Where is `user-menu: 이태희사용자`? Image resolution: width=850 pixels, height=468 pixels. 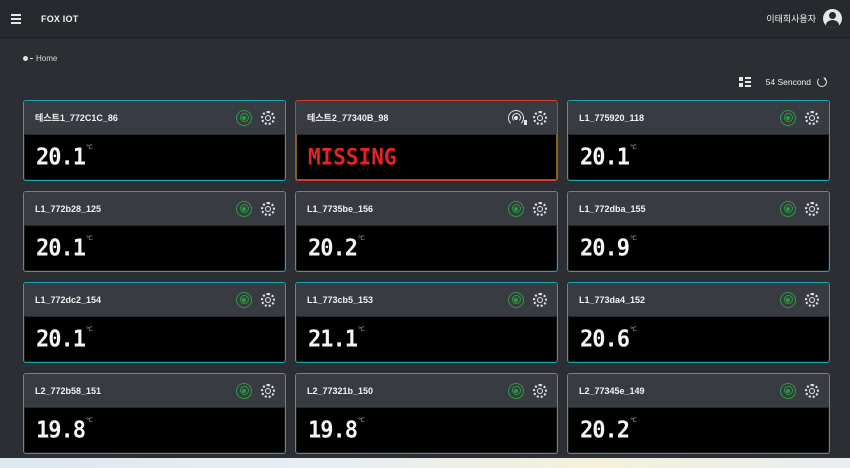
user-menu: 이태희사용자 is located at coordinates (804, 18).